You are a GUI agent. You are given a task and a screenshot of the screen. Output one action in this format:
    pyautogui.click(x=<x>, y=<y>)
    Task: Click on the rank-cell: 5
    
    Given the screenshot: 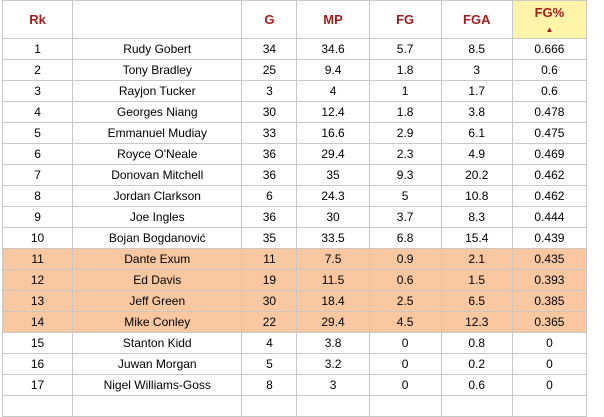 What is the action you would take?
    pyautogui.click(x=37, y=133)
    